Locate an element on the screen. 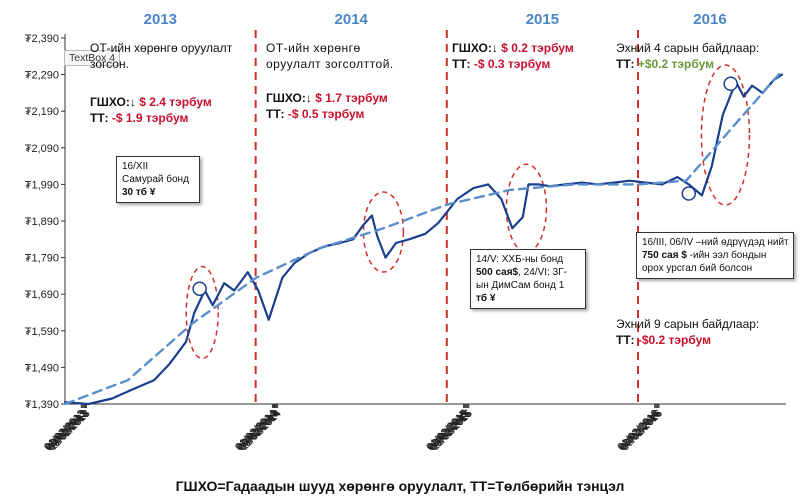 Image resolution: width=800 pixels, height=503 pixels. annotation-2014-bop-label: ТТ: is located at coordinates (277, 114).